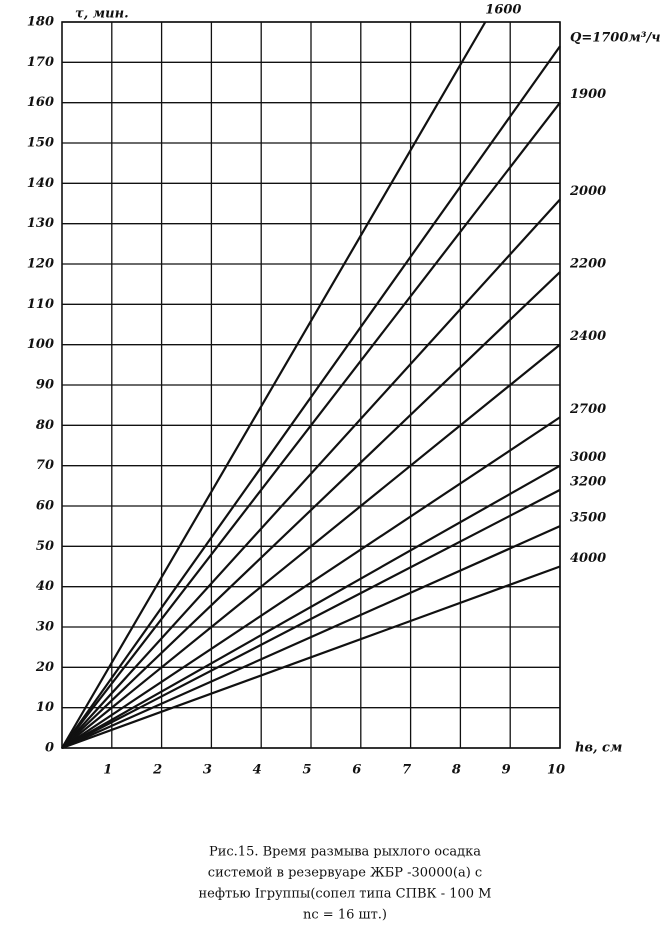 The image size is (660, 940). I want to click on y-tick-label: 170, so click(40, 62).